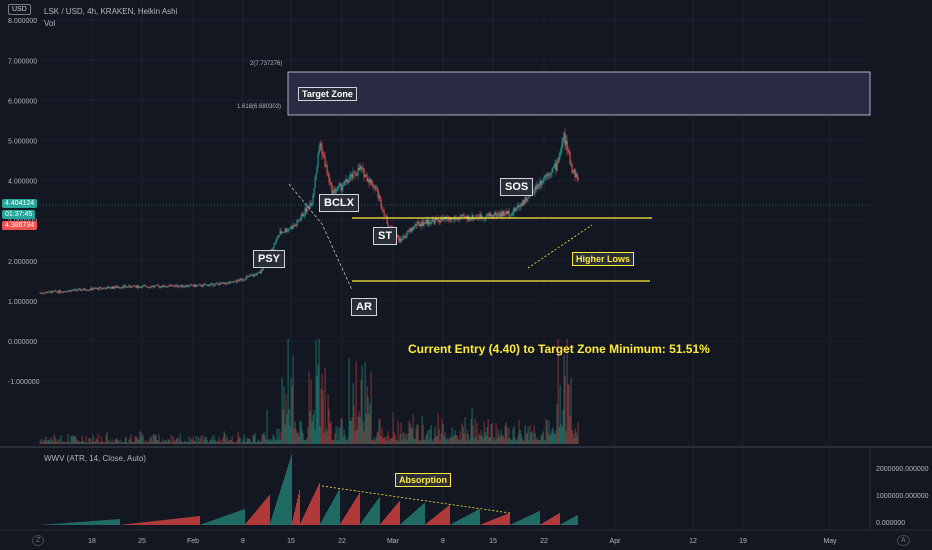 This screenshot has height=550, width=932. What do you see at coordinates (19, 9) in the screenshot?
I see `currency-badge: USD` at bounding box center [19, 9].